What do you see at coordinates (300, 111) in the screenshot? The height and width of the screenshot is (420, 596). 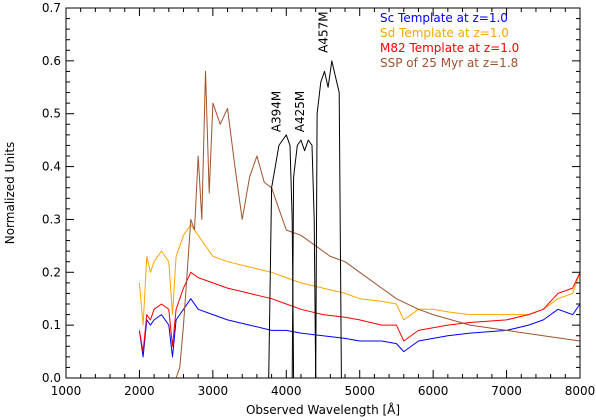 I see `filter-label: A425M` at bounding box center [300, 111].